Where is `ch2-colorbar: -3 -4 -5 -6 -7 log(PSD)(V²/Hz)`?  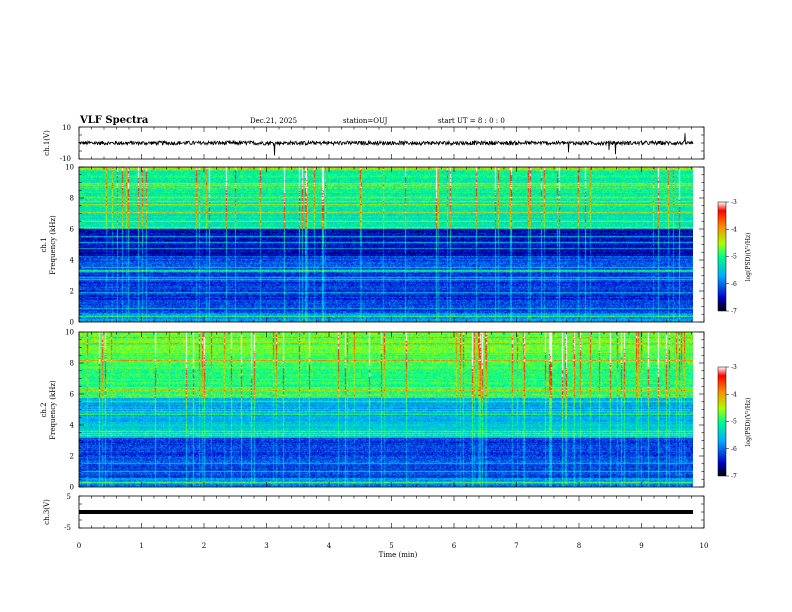
ch2-colorbar: -3 -4 -5 -6 -7 log(PSD)(V²/Hz) is located at coordinates (734, 422).